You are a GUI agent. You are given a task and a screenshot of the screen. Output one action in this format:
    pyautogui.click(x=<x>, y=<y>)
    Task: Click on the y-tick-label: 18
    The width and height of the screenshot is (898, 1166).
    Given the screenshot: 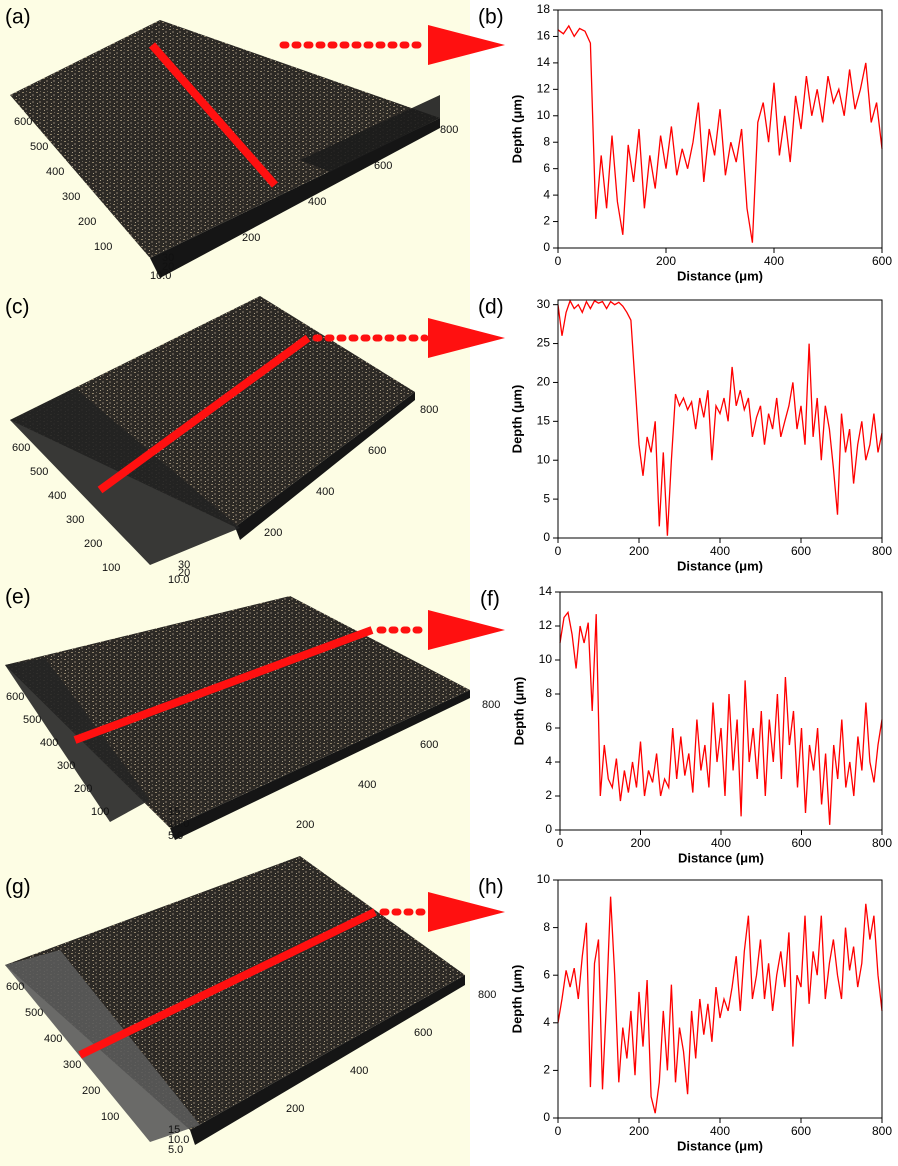 What is the action you would take?
    pyautogui.click(x=544, y=9)
    